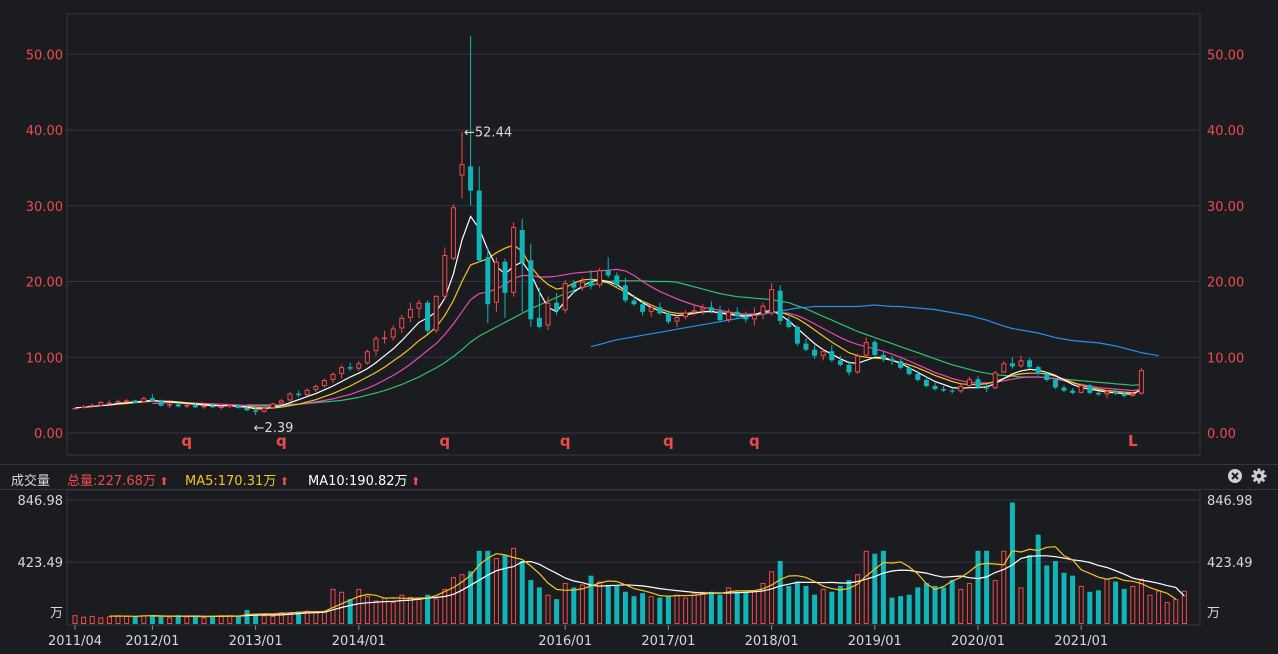 The height and width of the screenshot is (654, 1278). Describe the element at coordinates (31, 481) in the screenshot. I see `volume-label: 成交量` at that location.